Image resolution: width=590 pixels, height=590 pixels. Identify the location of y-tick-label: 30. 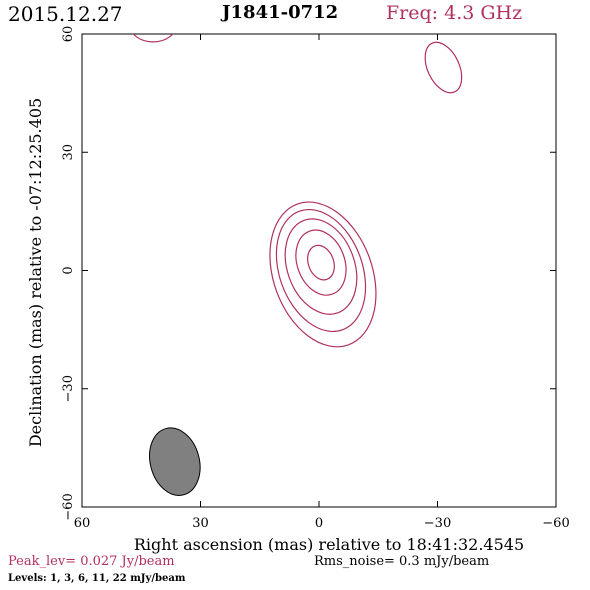
(68, 152).